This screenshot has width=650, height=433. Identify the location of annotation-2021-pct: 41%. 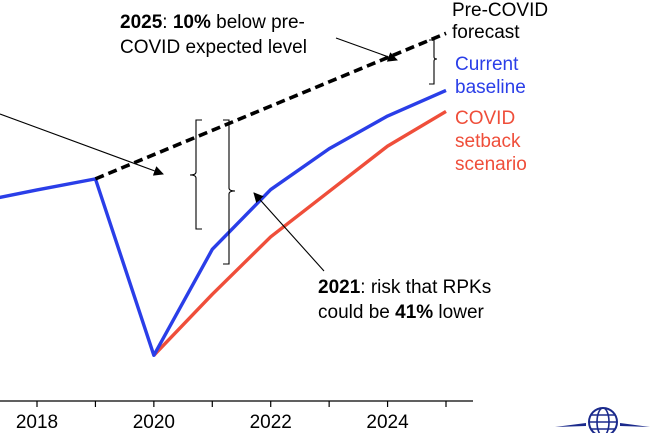
(414, 312).